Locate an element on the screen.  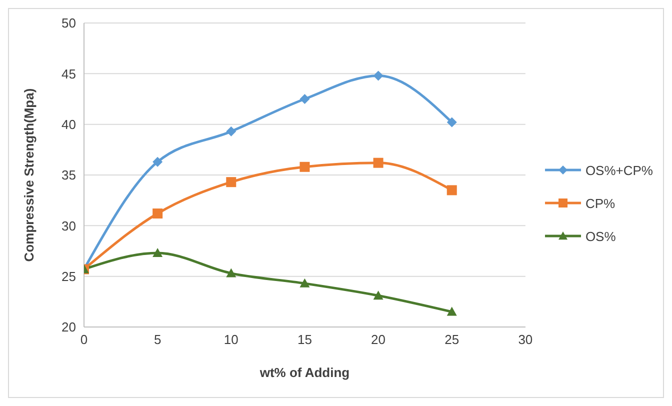
x-tick-label: 25 is located at coordinates (452, 340).